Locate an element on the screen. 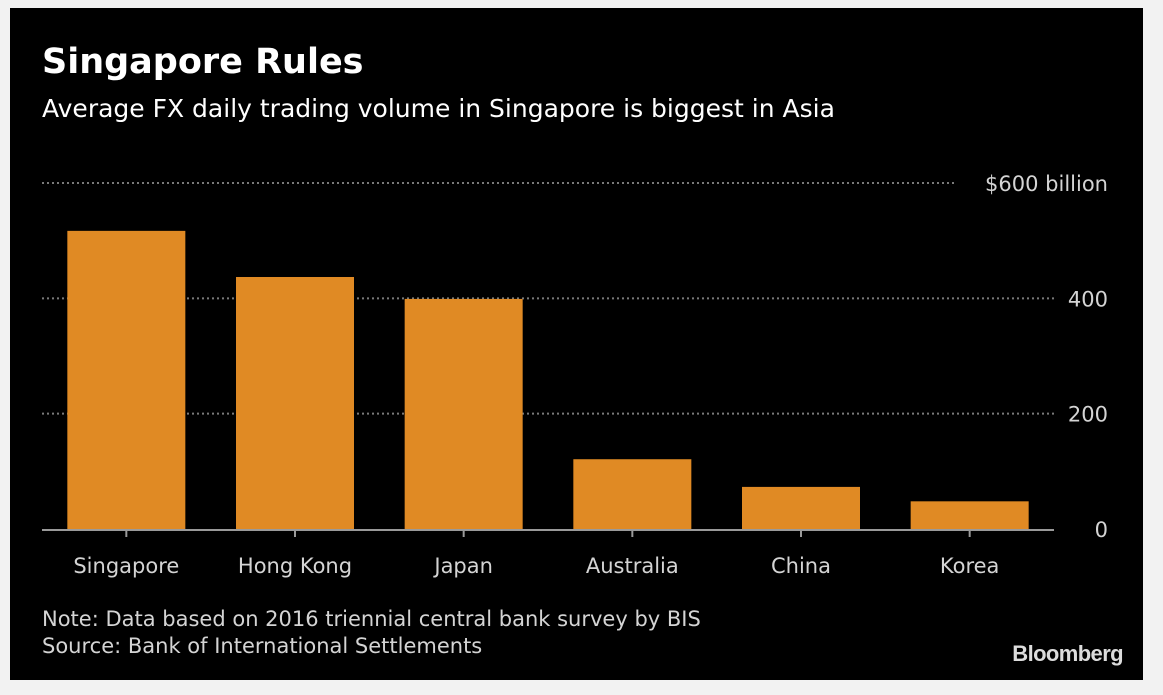 This screenshot has width=1163, height=695. y-tick-label: 200 is located at coordinates (1088, 415).